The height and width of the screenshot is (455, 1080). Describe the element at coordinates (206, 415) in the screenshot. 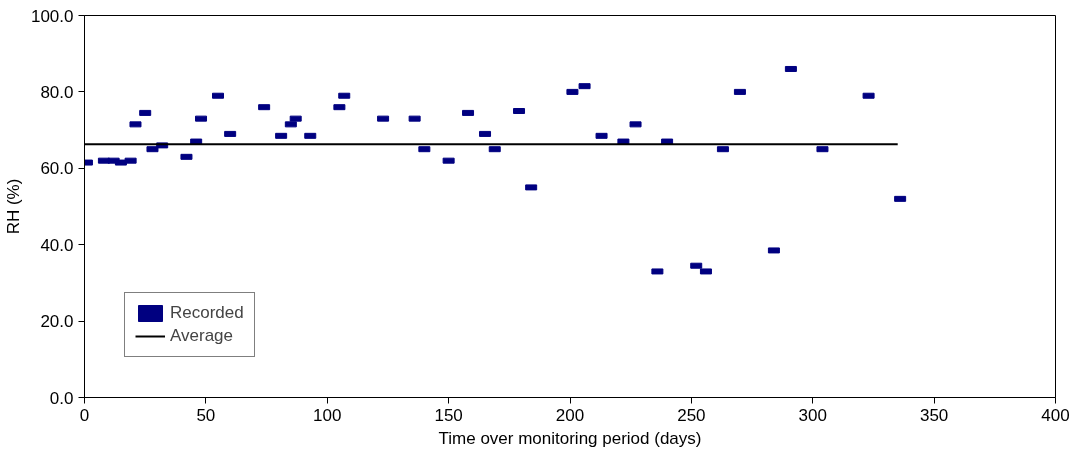

I see `x-tick-label: 50` at that location.